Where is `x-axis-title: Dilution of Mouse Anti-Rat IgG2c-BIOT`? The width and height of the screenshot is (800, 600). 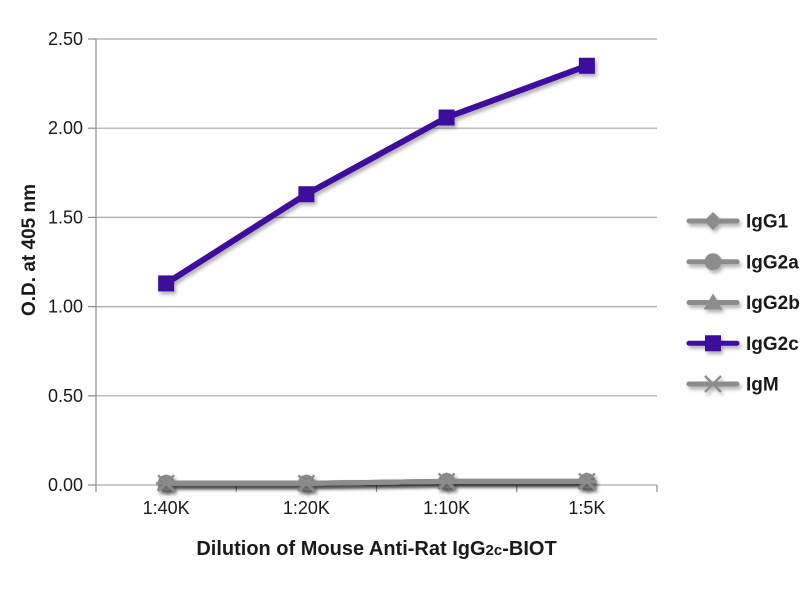 x-axis-title: Dilution of Mouse Anti-Rat IgG2c-BIOT is located at coordinates (376, 549).